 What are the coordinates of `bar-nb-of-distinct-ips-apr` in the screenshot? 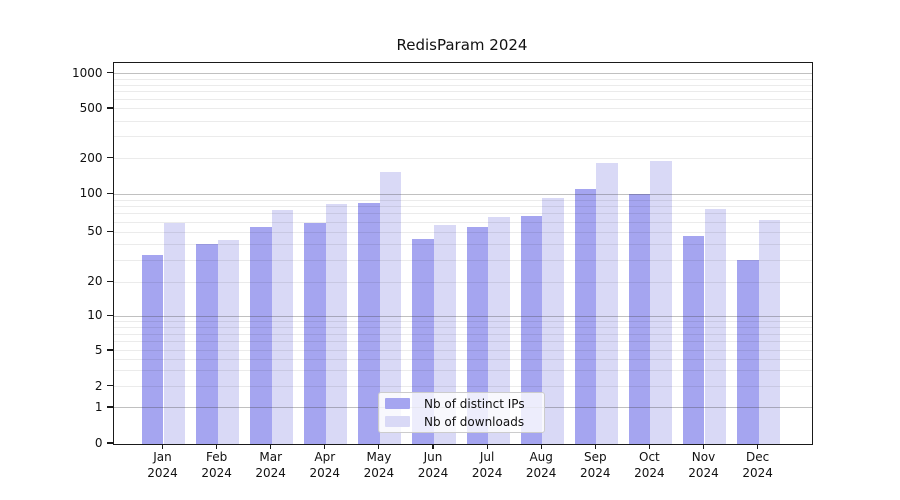 It's located at (315, 333).